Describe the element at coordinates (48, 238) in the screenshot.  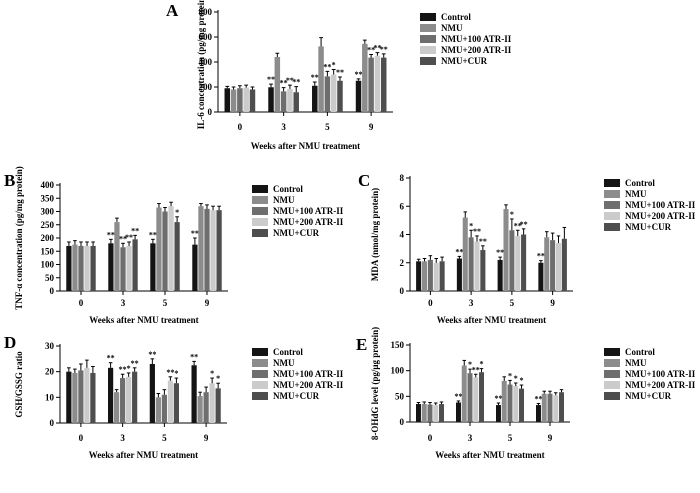
I see `y-tick-label: 200` at that location.